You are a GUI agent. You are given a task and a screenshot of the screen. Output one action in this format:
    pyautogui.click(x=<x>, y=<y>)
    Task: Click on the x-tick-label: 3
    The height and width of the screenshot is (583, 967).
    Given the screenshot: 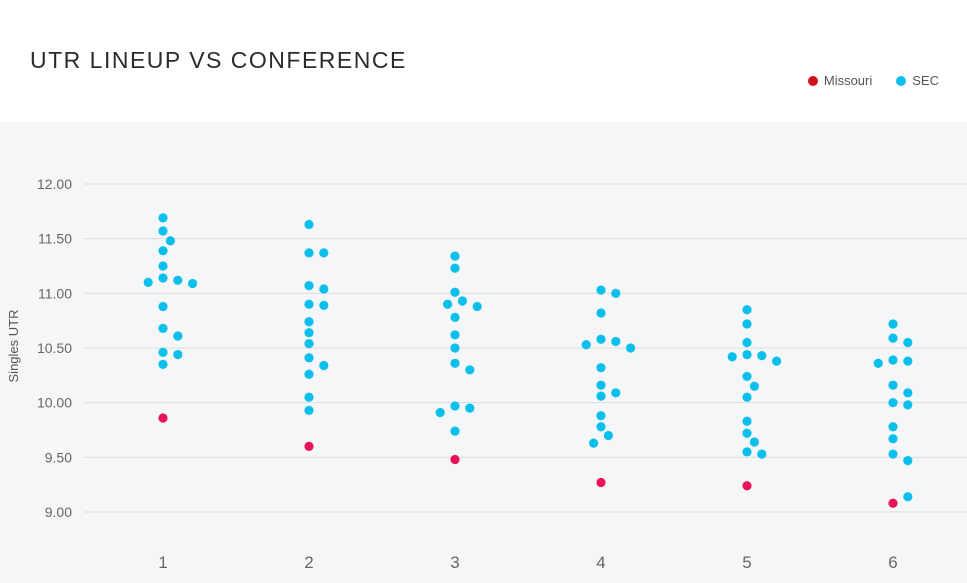 What is the action you would take?
    pyautogui.click(x=454, y=562)
    